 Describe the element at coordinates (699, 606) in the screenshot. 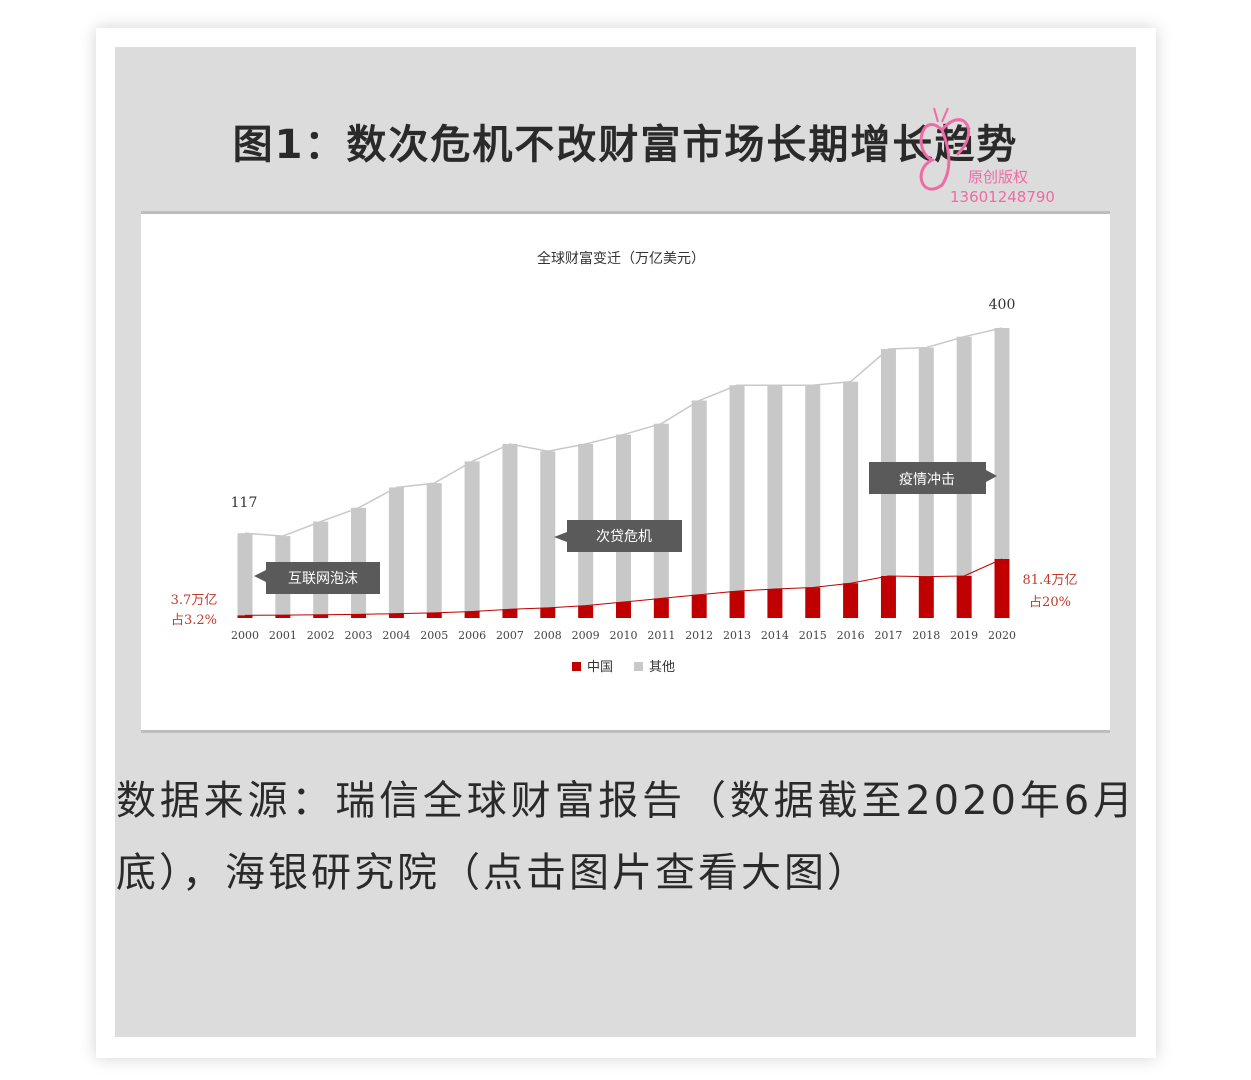

I see `bar-china-2012` at that location.